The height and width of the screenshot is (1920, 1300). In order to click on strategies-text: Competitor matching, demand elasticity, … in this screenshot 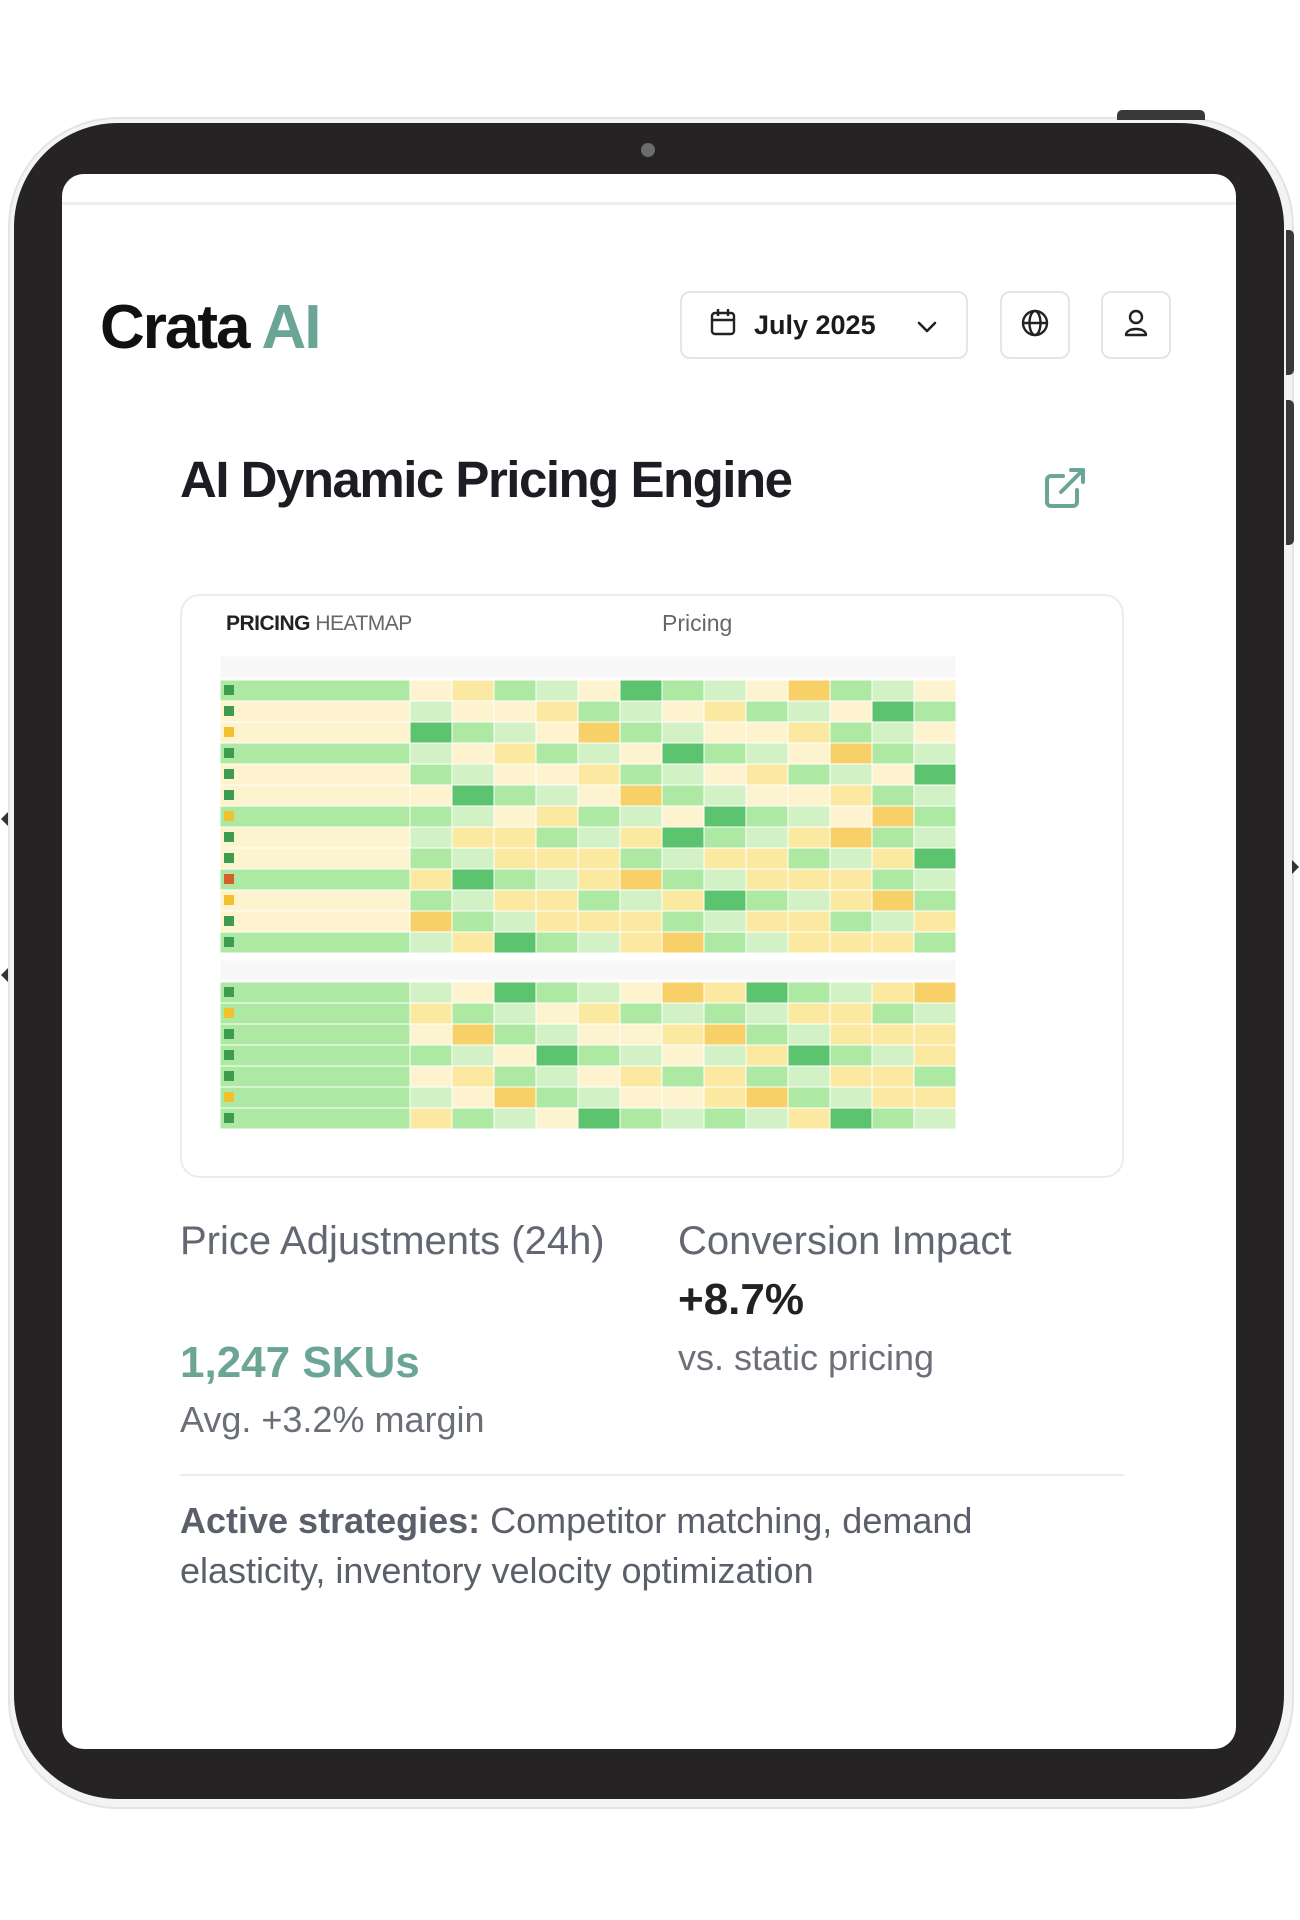, I will do `click(576, 1545)`.